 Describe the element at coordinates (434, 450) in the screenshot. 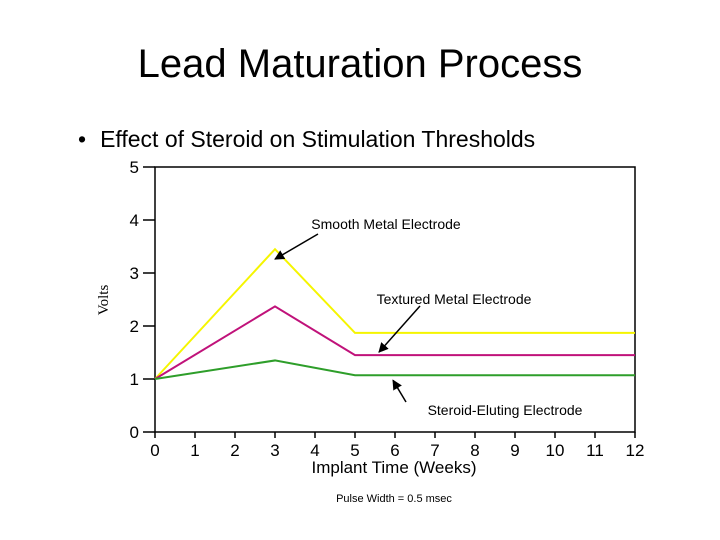

I see `x-tick-label: 7` at that location.